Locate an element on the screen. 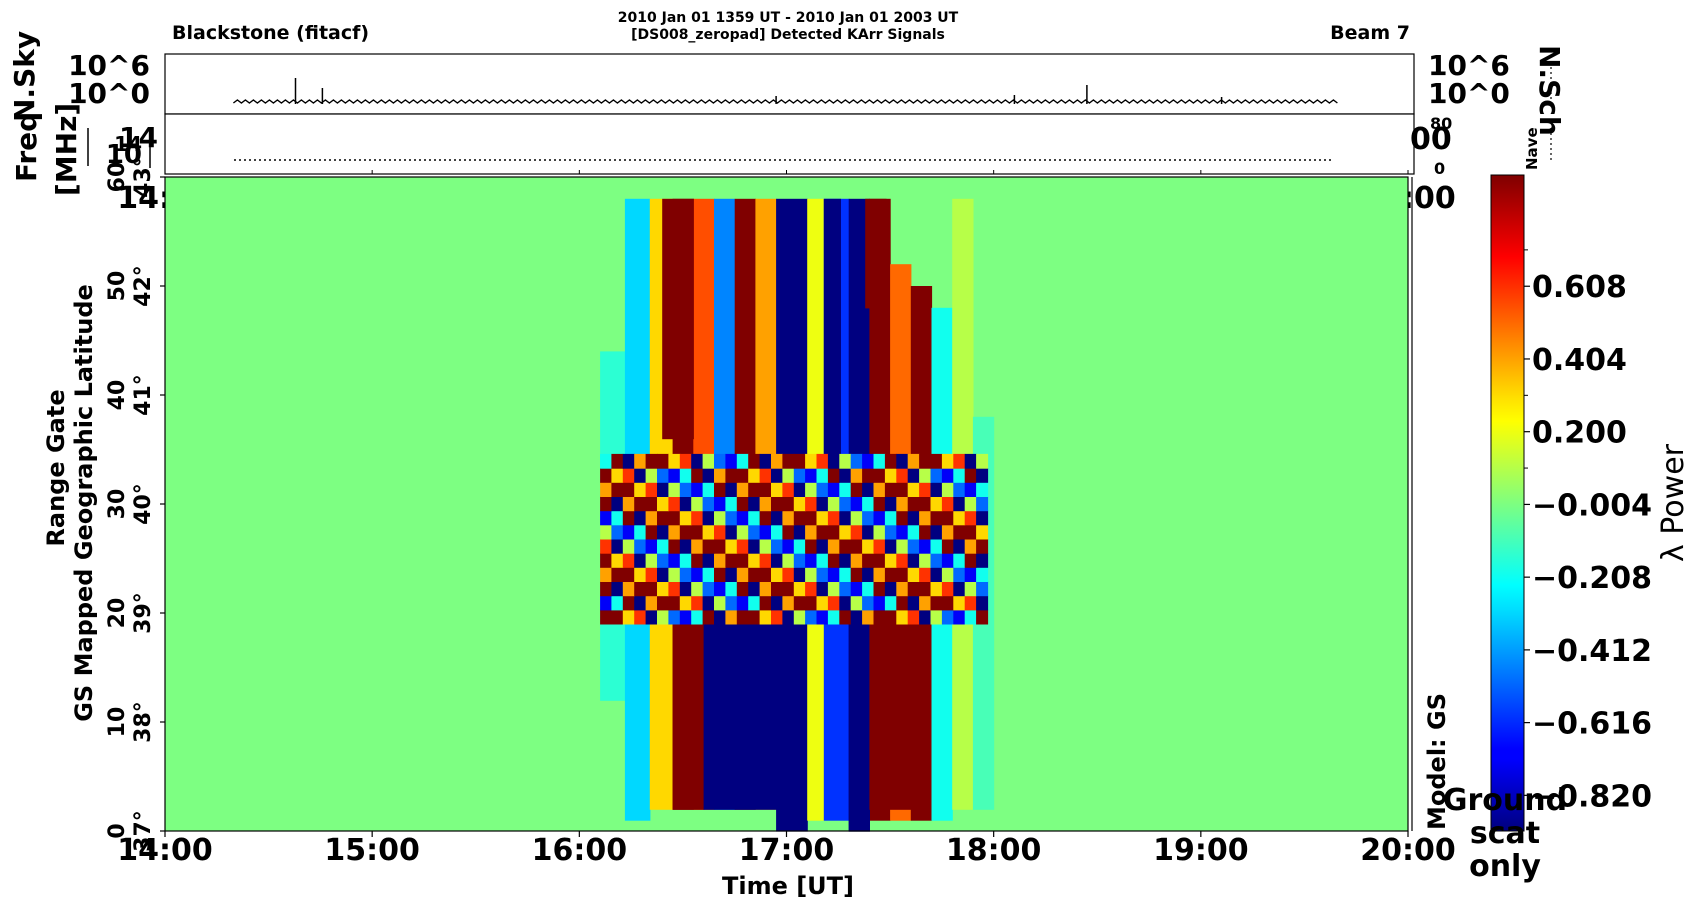 The image size is (1690, 902). y-latitude-tick-label: 37° is located at coordinates (143, 831).